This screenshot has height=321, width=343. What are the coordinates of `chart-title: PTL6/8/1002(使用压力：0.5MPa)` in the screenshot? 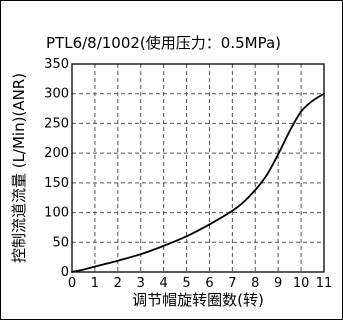 It's located at (163, 43).